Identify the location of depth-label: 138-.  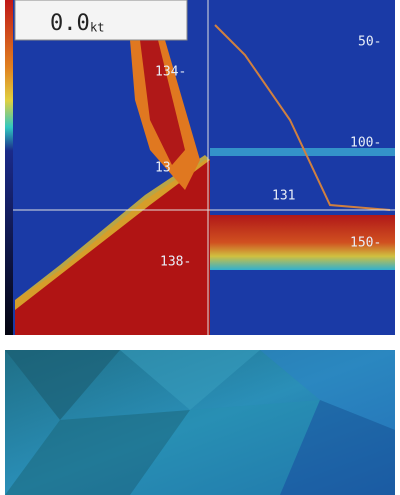
(175, 262).